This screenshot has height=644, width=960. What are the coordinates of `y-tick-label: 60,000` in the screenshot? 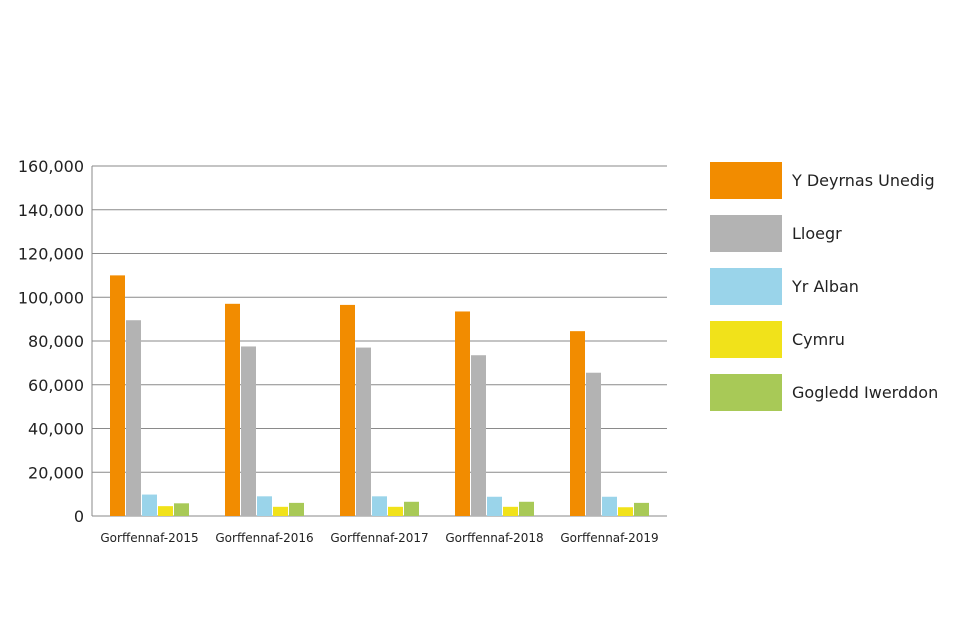 It's located at (56, 385).